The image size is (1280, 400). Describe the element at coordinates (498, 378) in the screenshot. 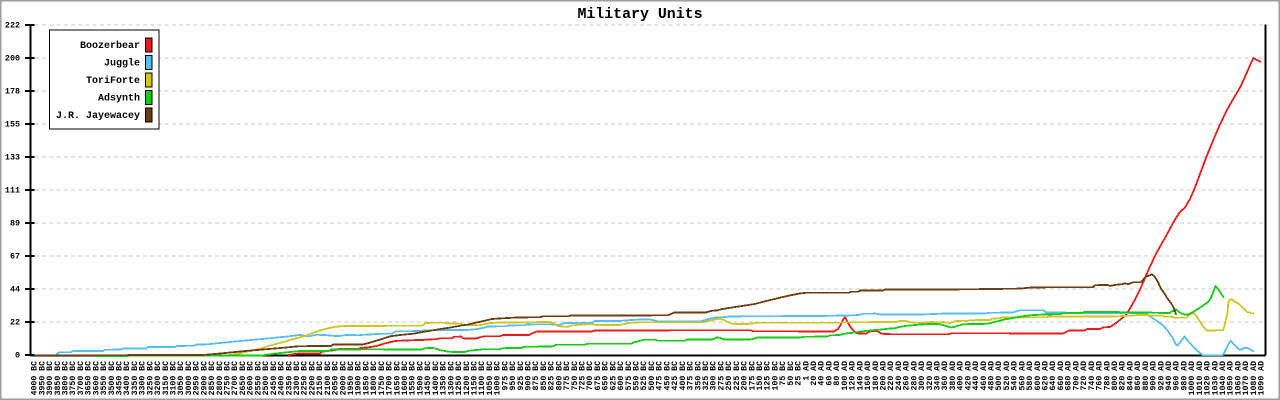

I see `svg-text: 1000 BC` at that location.